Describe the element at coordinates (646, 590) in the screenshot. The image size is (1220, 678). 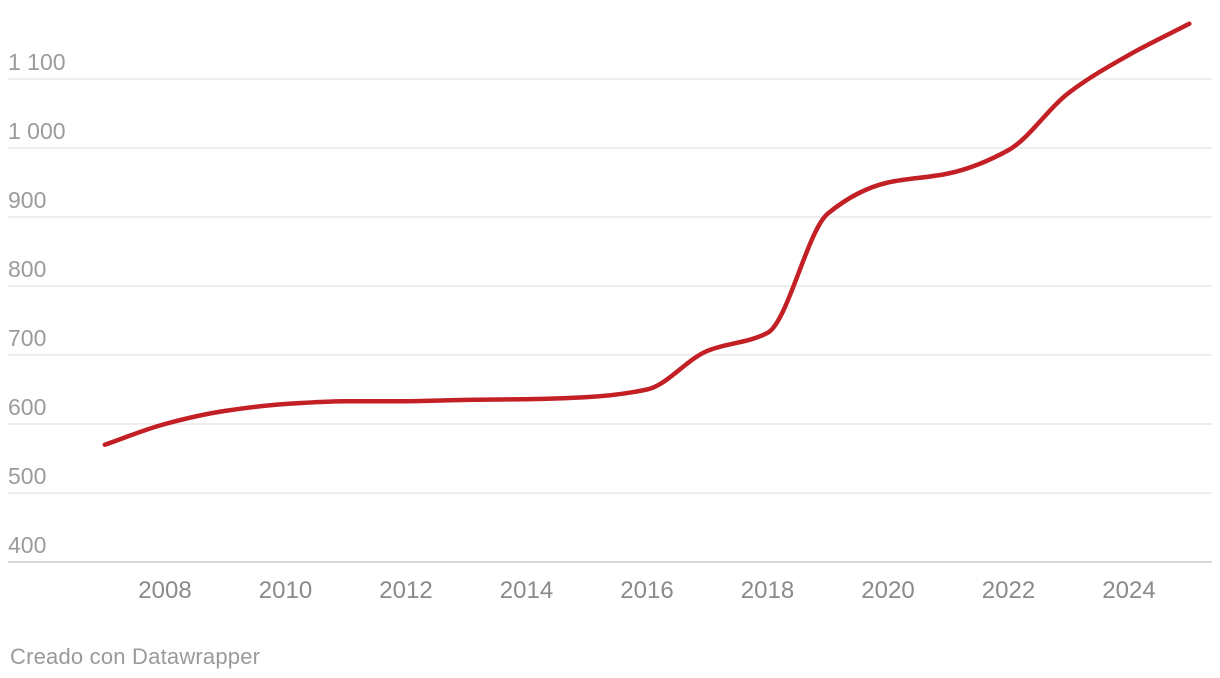
I see `x-axis-label: 2016` at that location.